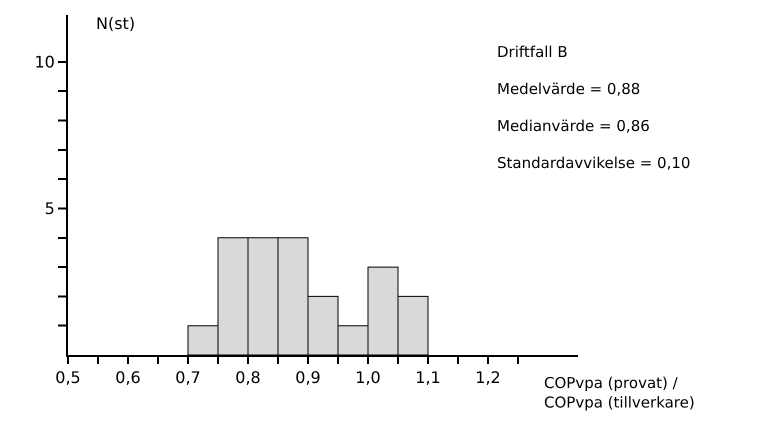  I want to click on y-tick-label: 5, so click(49, 208).